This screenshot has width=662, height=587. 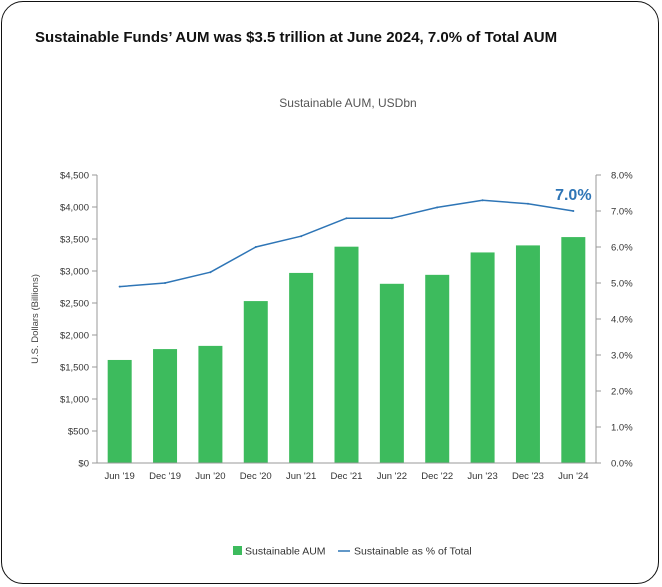 I want to click on right-tick-label: 0.0%, so click(x=622, y=464).